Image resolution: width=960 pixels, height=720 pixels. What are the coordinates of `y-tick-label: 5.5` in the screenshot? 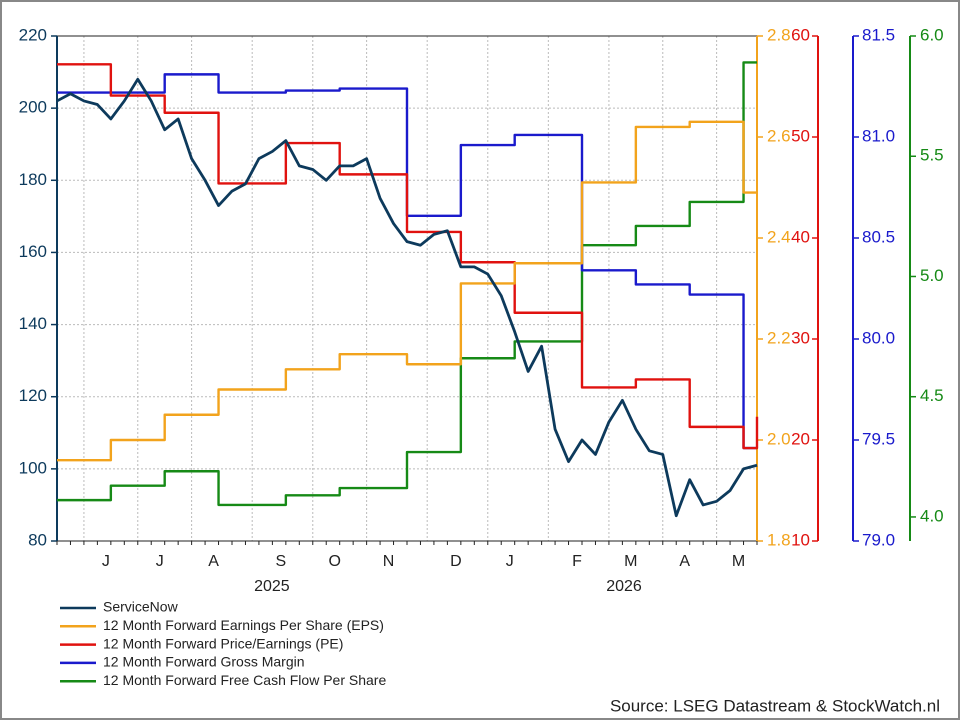 It's located at (932, 155).